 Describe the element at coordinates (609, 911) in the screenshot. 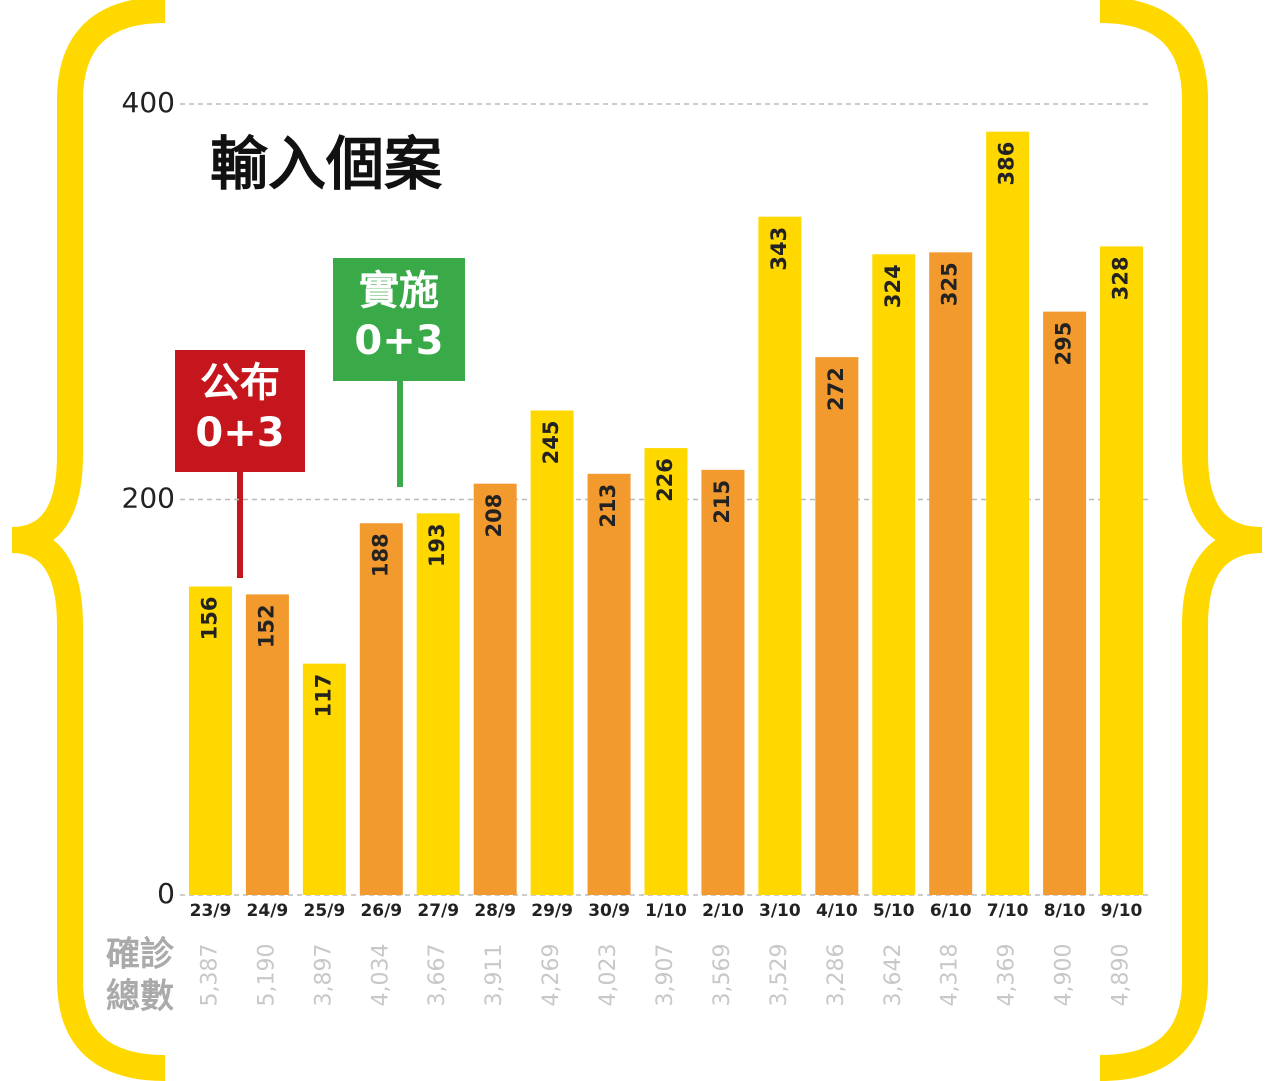

I see `x-tick-label: 30/9` at that location.